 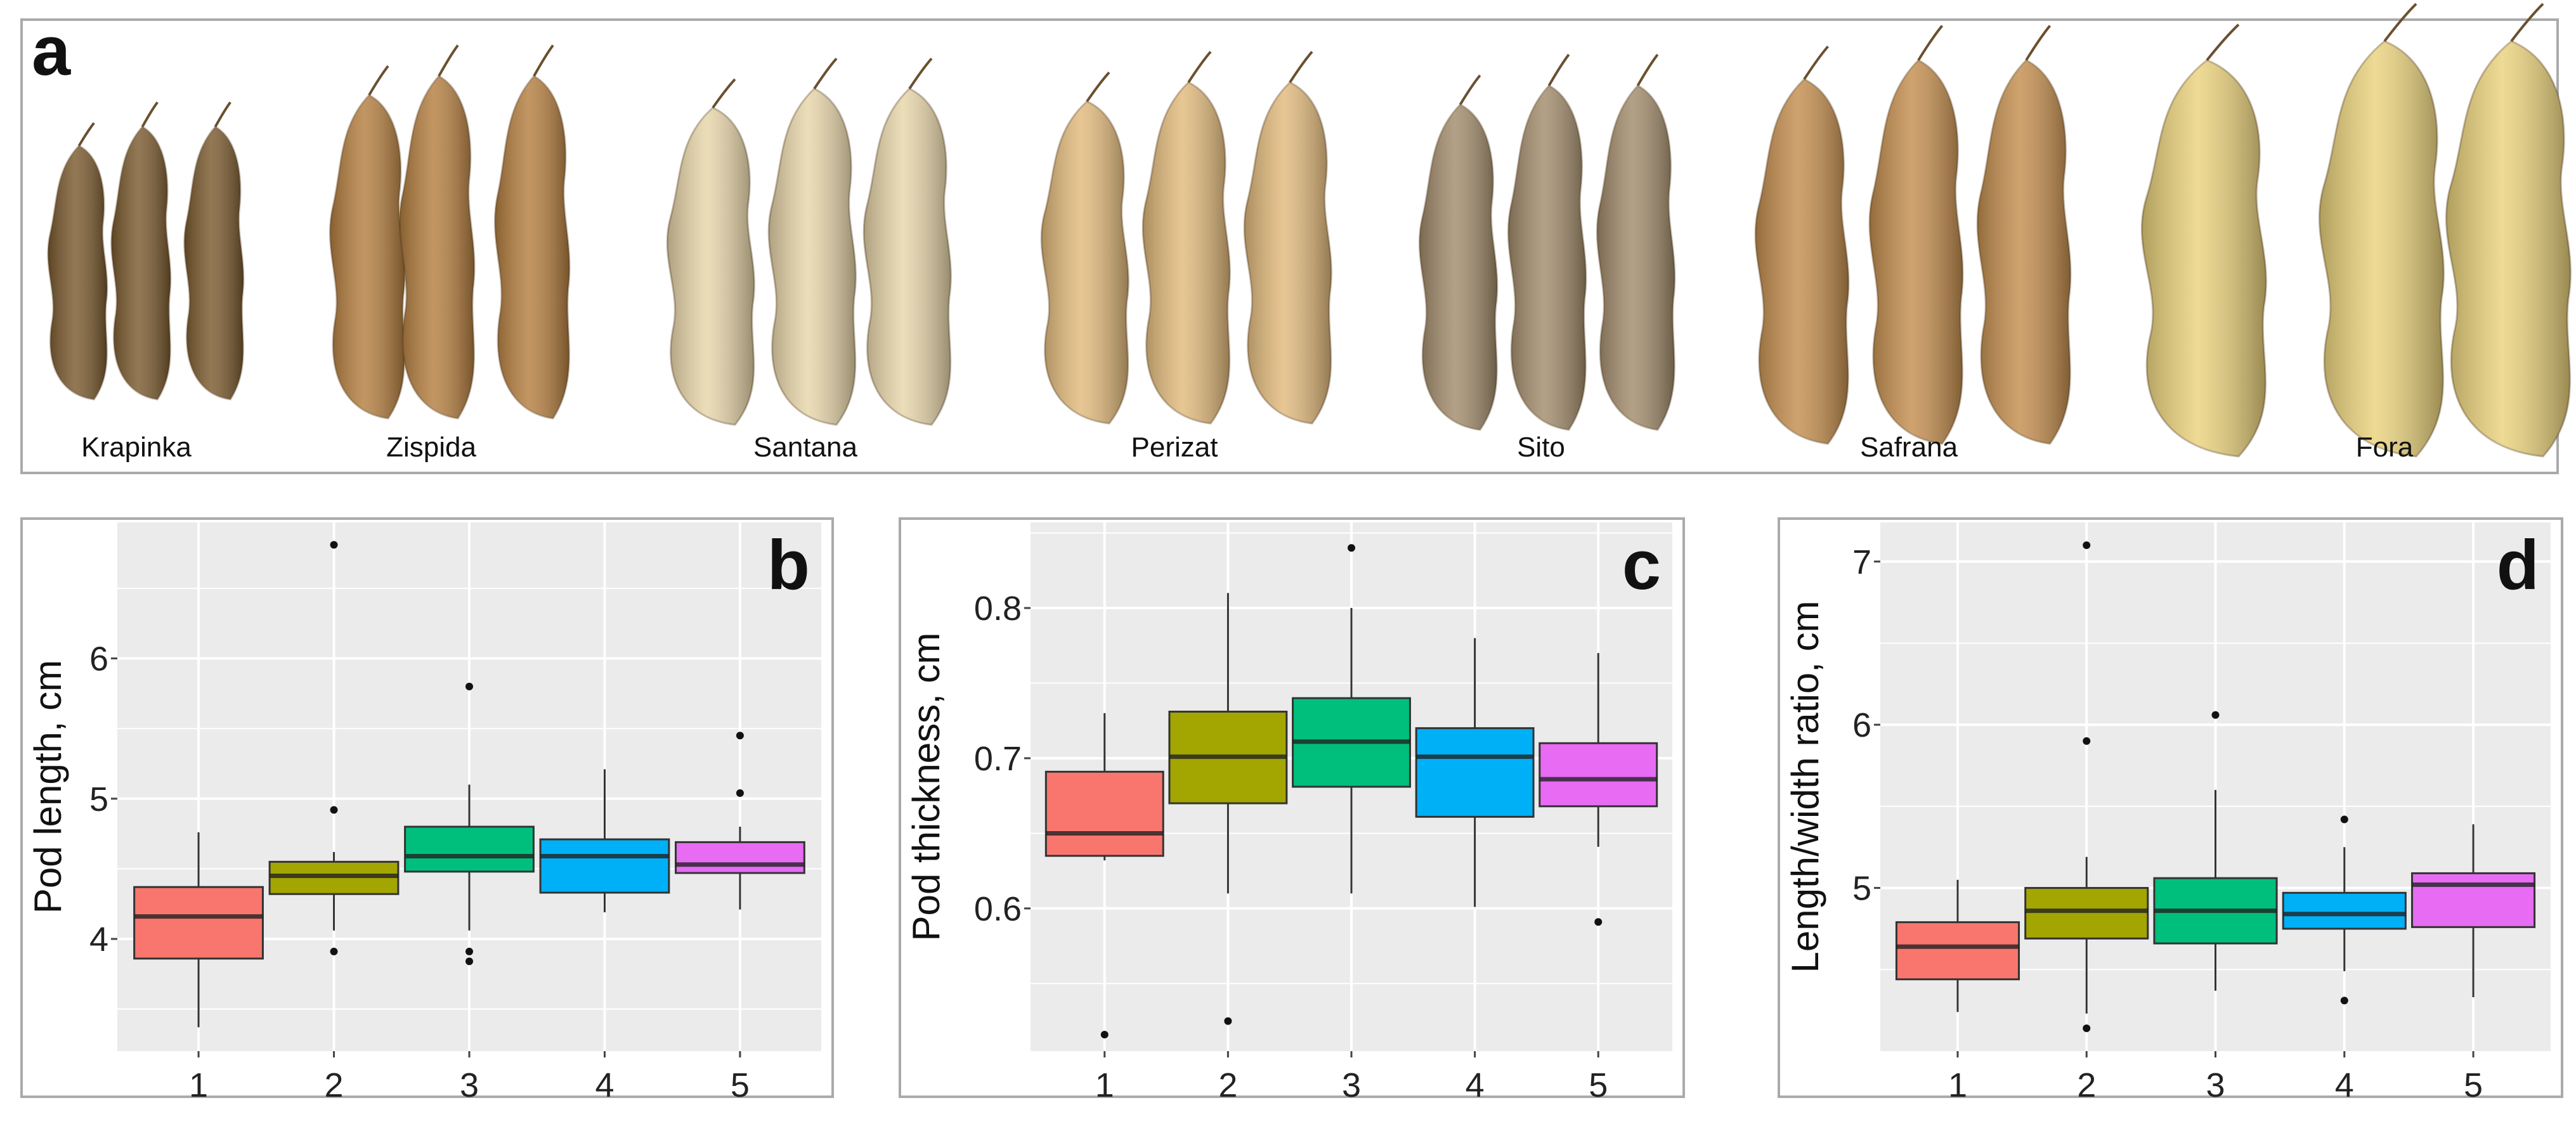 What do you see at coordinates (1862, 562) in the screenshot?
I see `y-tick-label: 7` at bounding box center [1862, 562].